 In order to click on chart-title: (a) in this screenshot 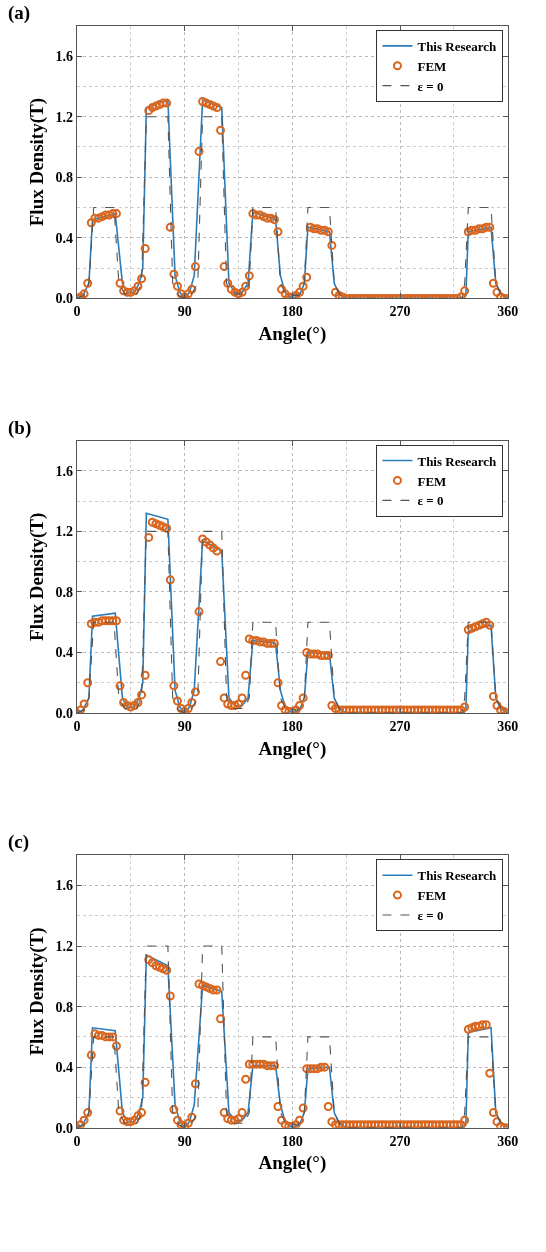, I will do `click(19, 13)`.